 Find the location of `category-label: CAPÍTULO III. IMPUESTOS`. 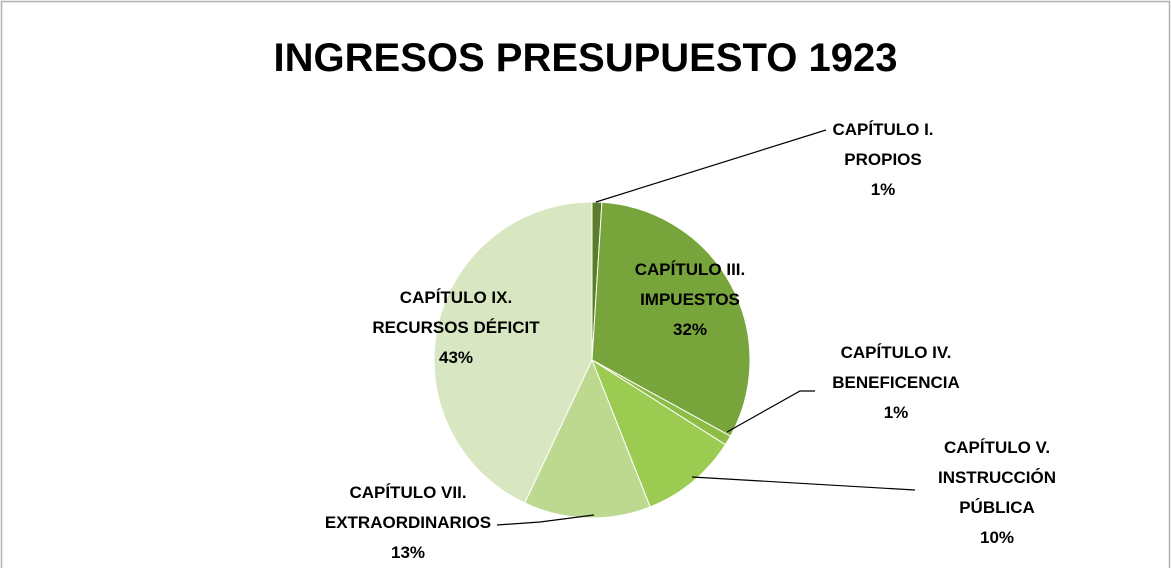

category-label: CAPÍTULO III. IMPUESTOS is located at coordinates (690, 284).